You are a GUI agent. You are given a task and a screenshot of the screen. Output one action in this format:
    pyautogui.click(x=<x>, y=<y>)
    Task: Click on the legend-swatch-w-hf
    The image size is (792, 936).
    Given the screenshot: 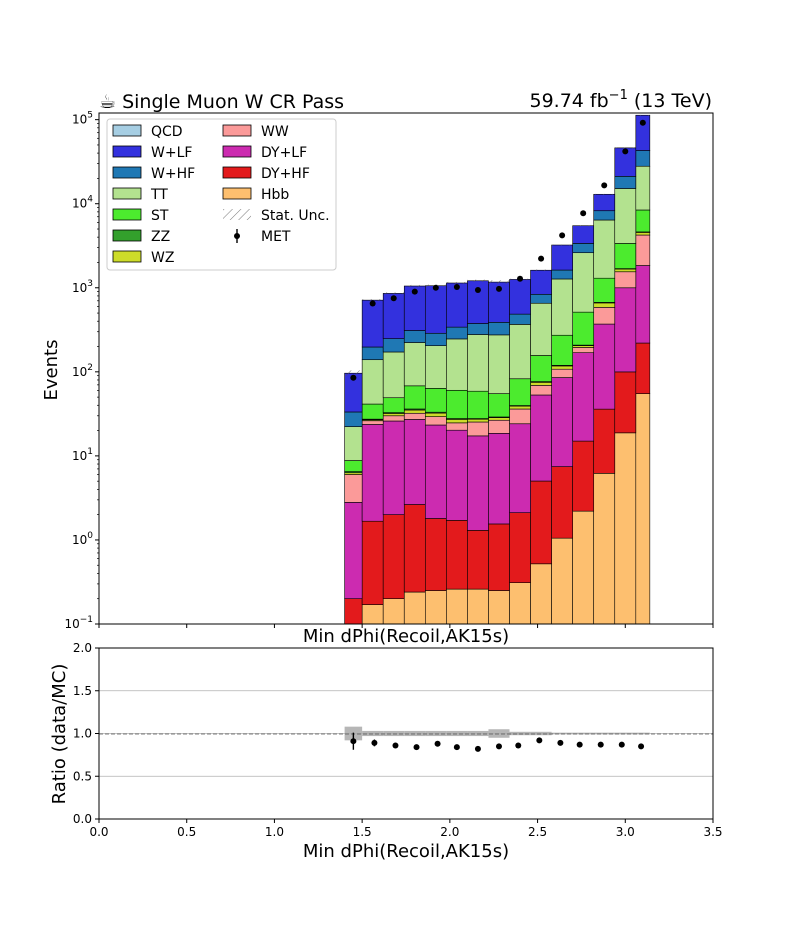 What is the action you would take?
    pyautogui.click(x=127, y=172)
    